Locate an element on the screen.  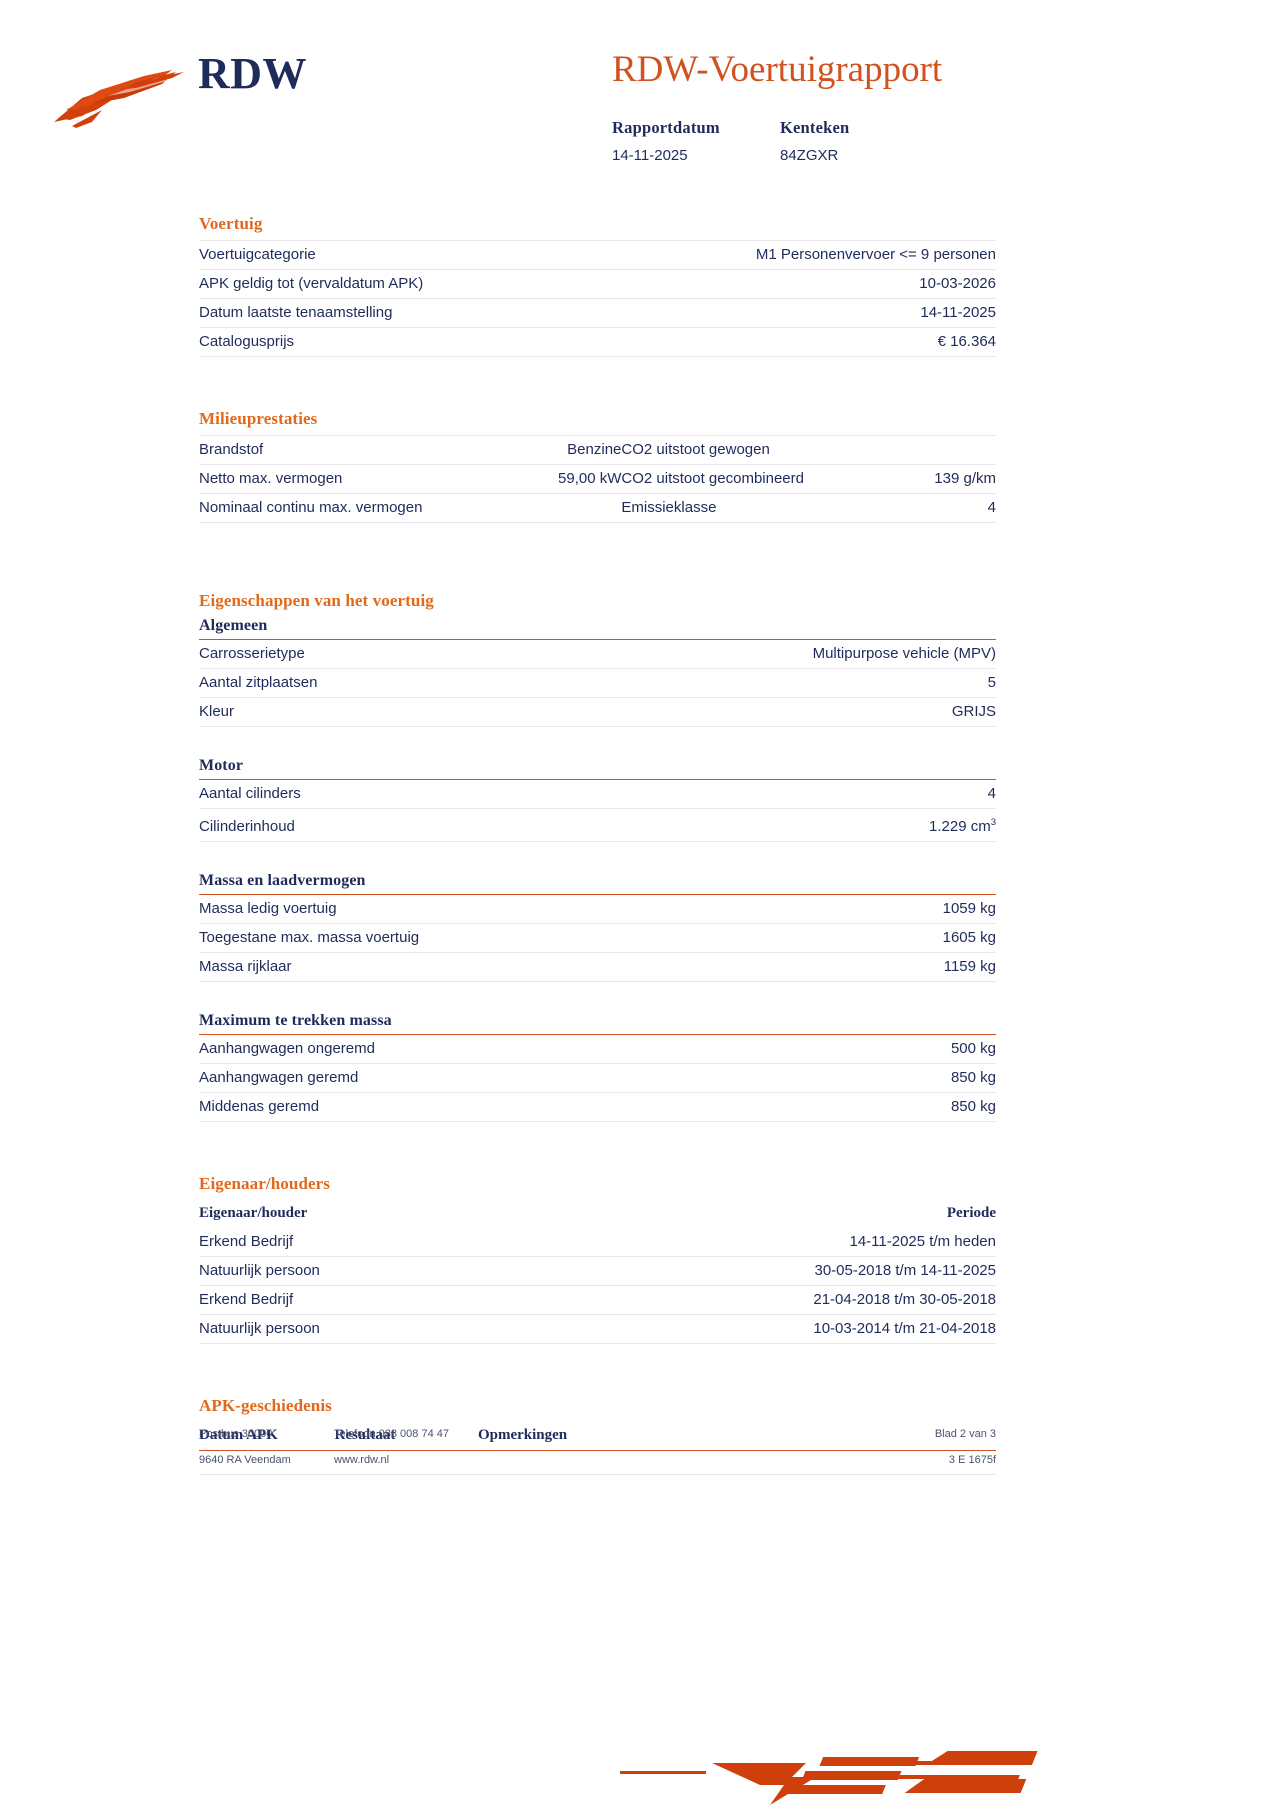
owner-period: 21-04-2018 t/m 30-05-2018 is located at coordinates (804, 1300).